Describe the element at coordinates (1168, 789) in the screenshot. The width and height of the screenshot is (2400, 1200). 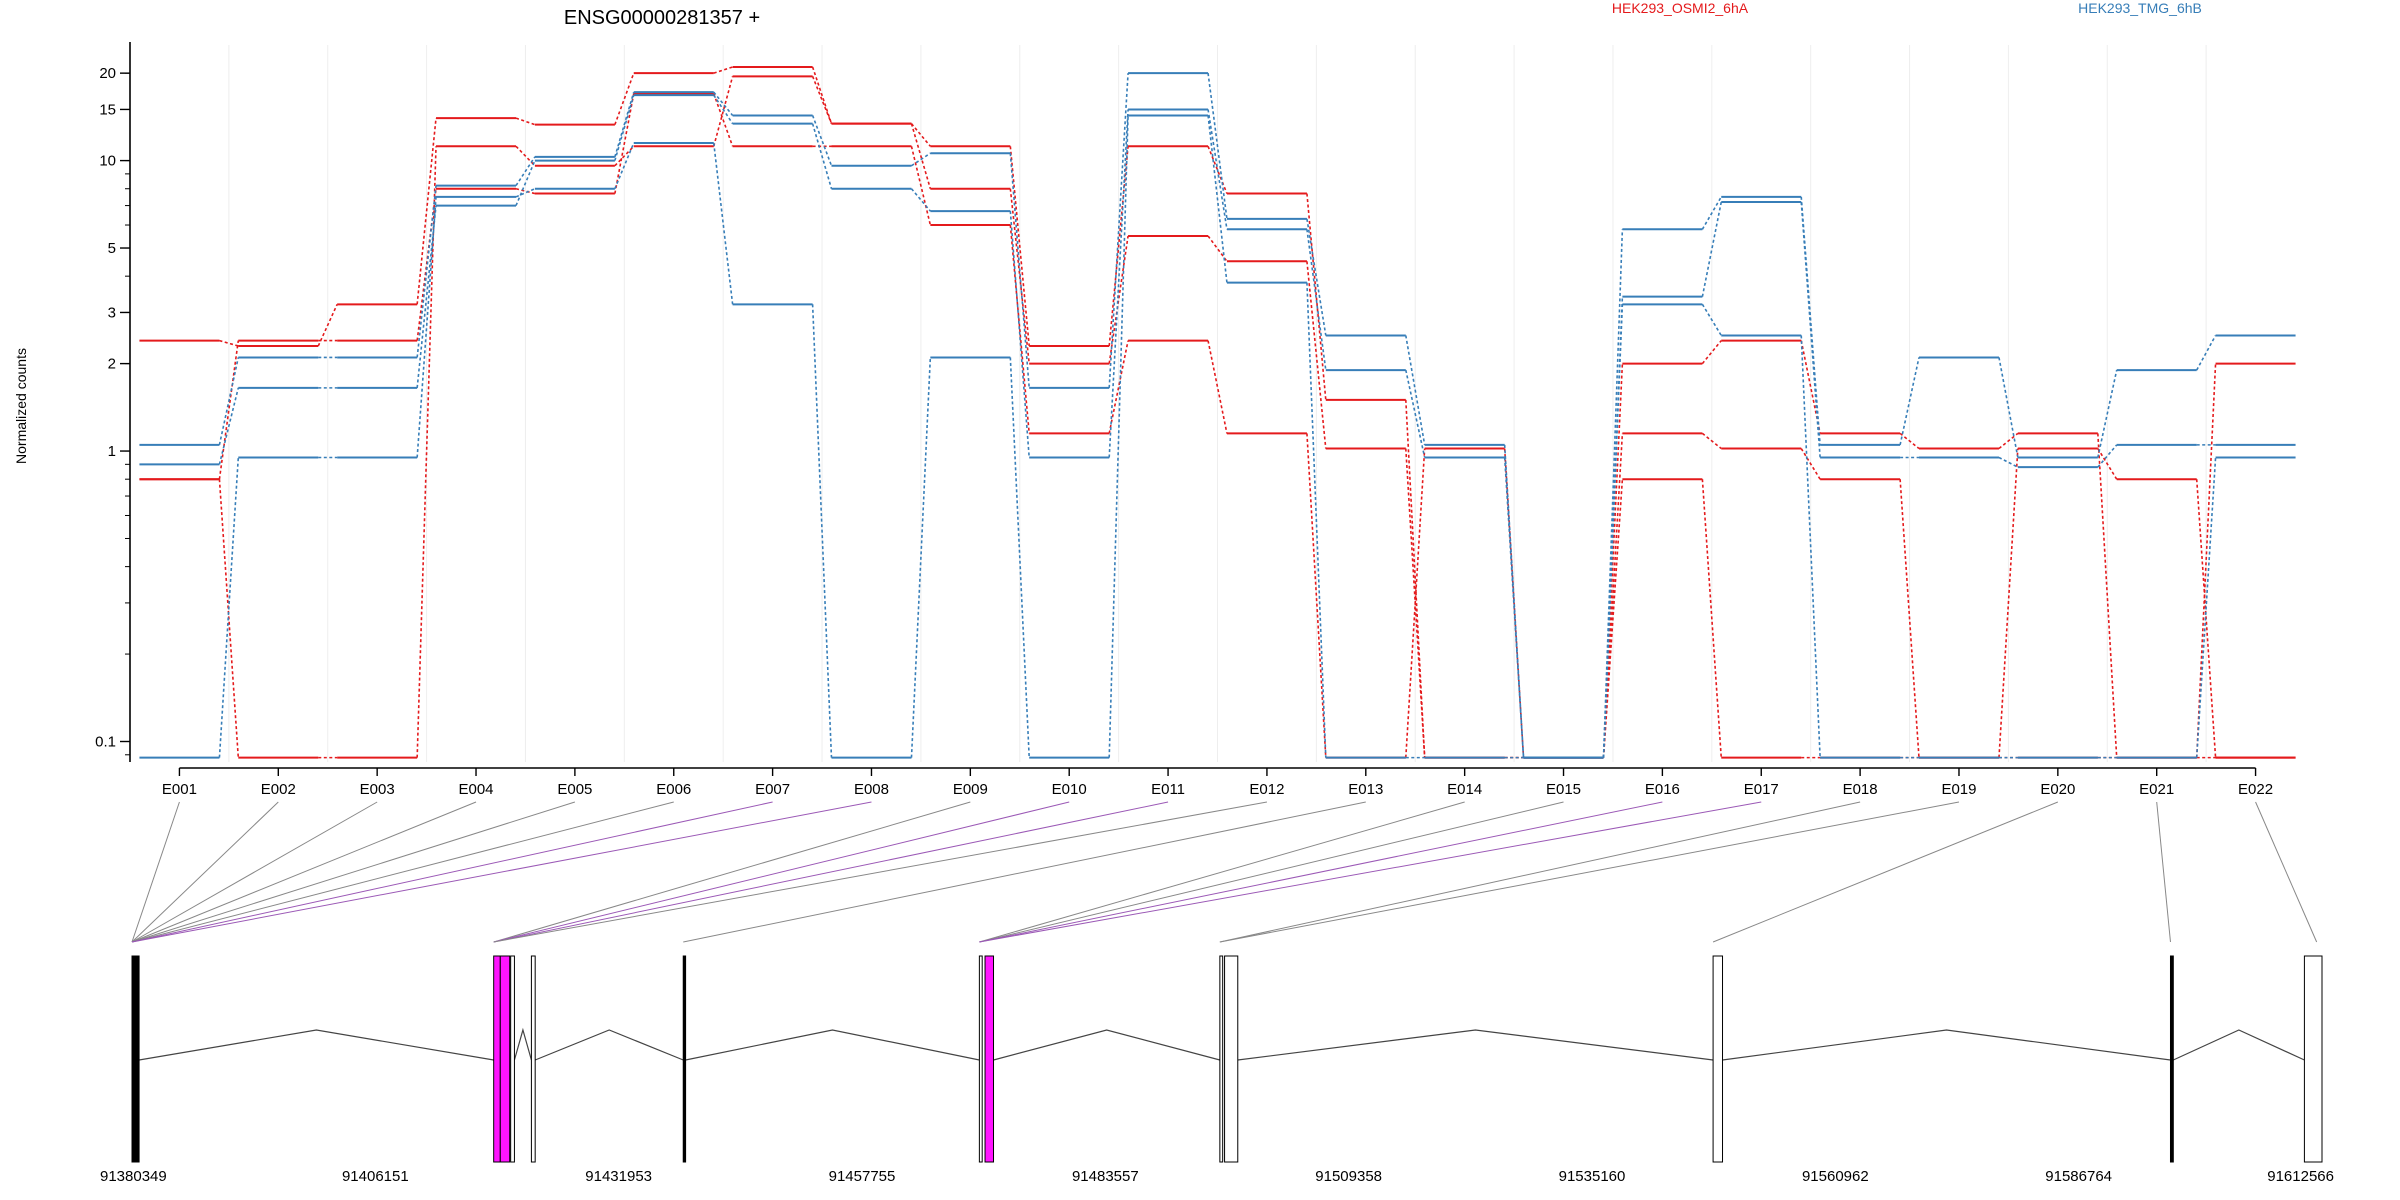
I see `x-tick-label-e011: E011` at that location.